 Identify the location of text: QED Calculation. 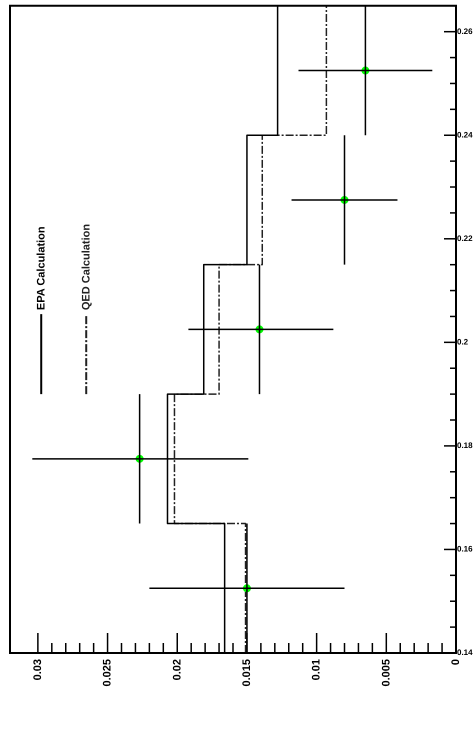
(86, 267).